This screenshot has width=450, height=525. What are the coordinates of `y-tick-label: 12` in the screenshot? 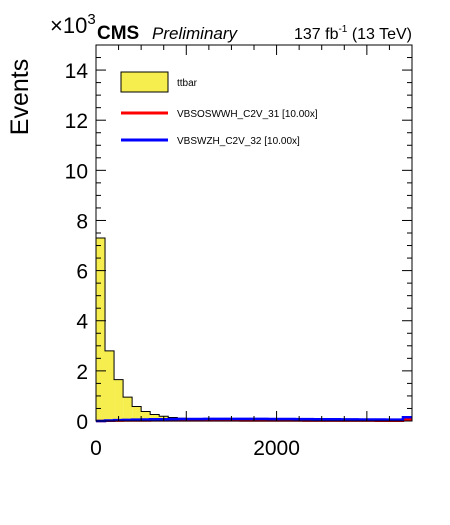 It's located at (76, 121).